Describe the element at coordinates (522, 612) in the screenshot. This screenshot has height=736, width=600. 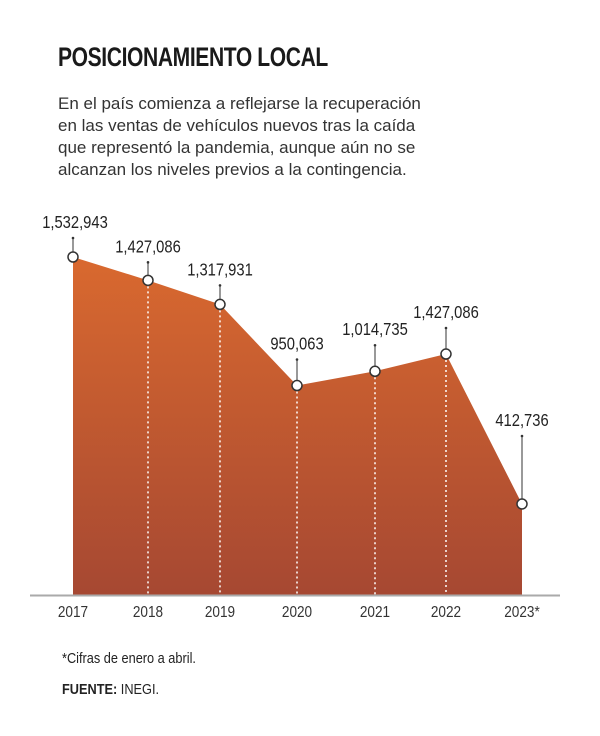
I see `x-tick-label: 2023*` at that location.